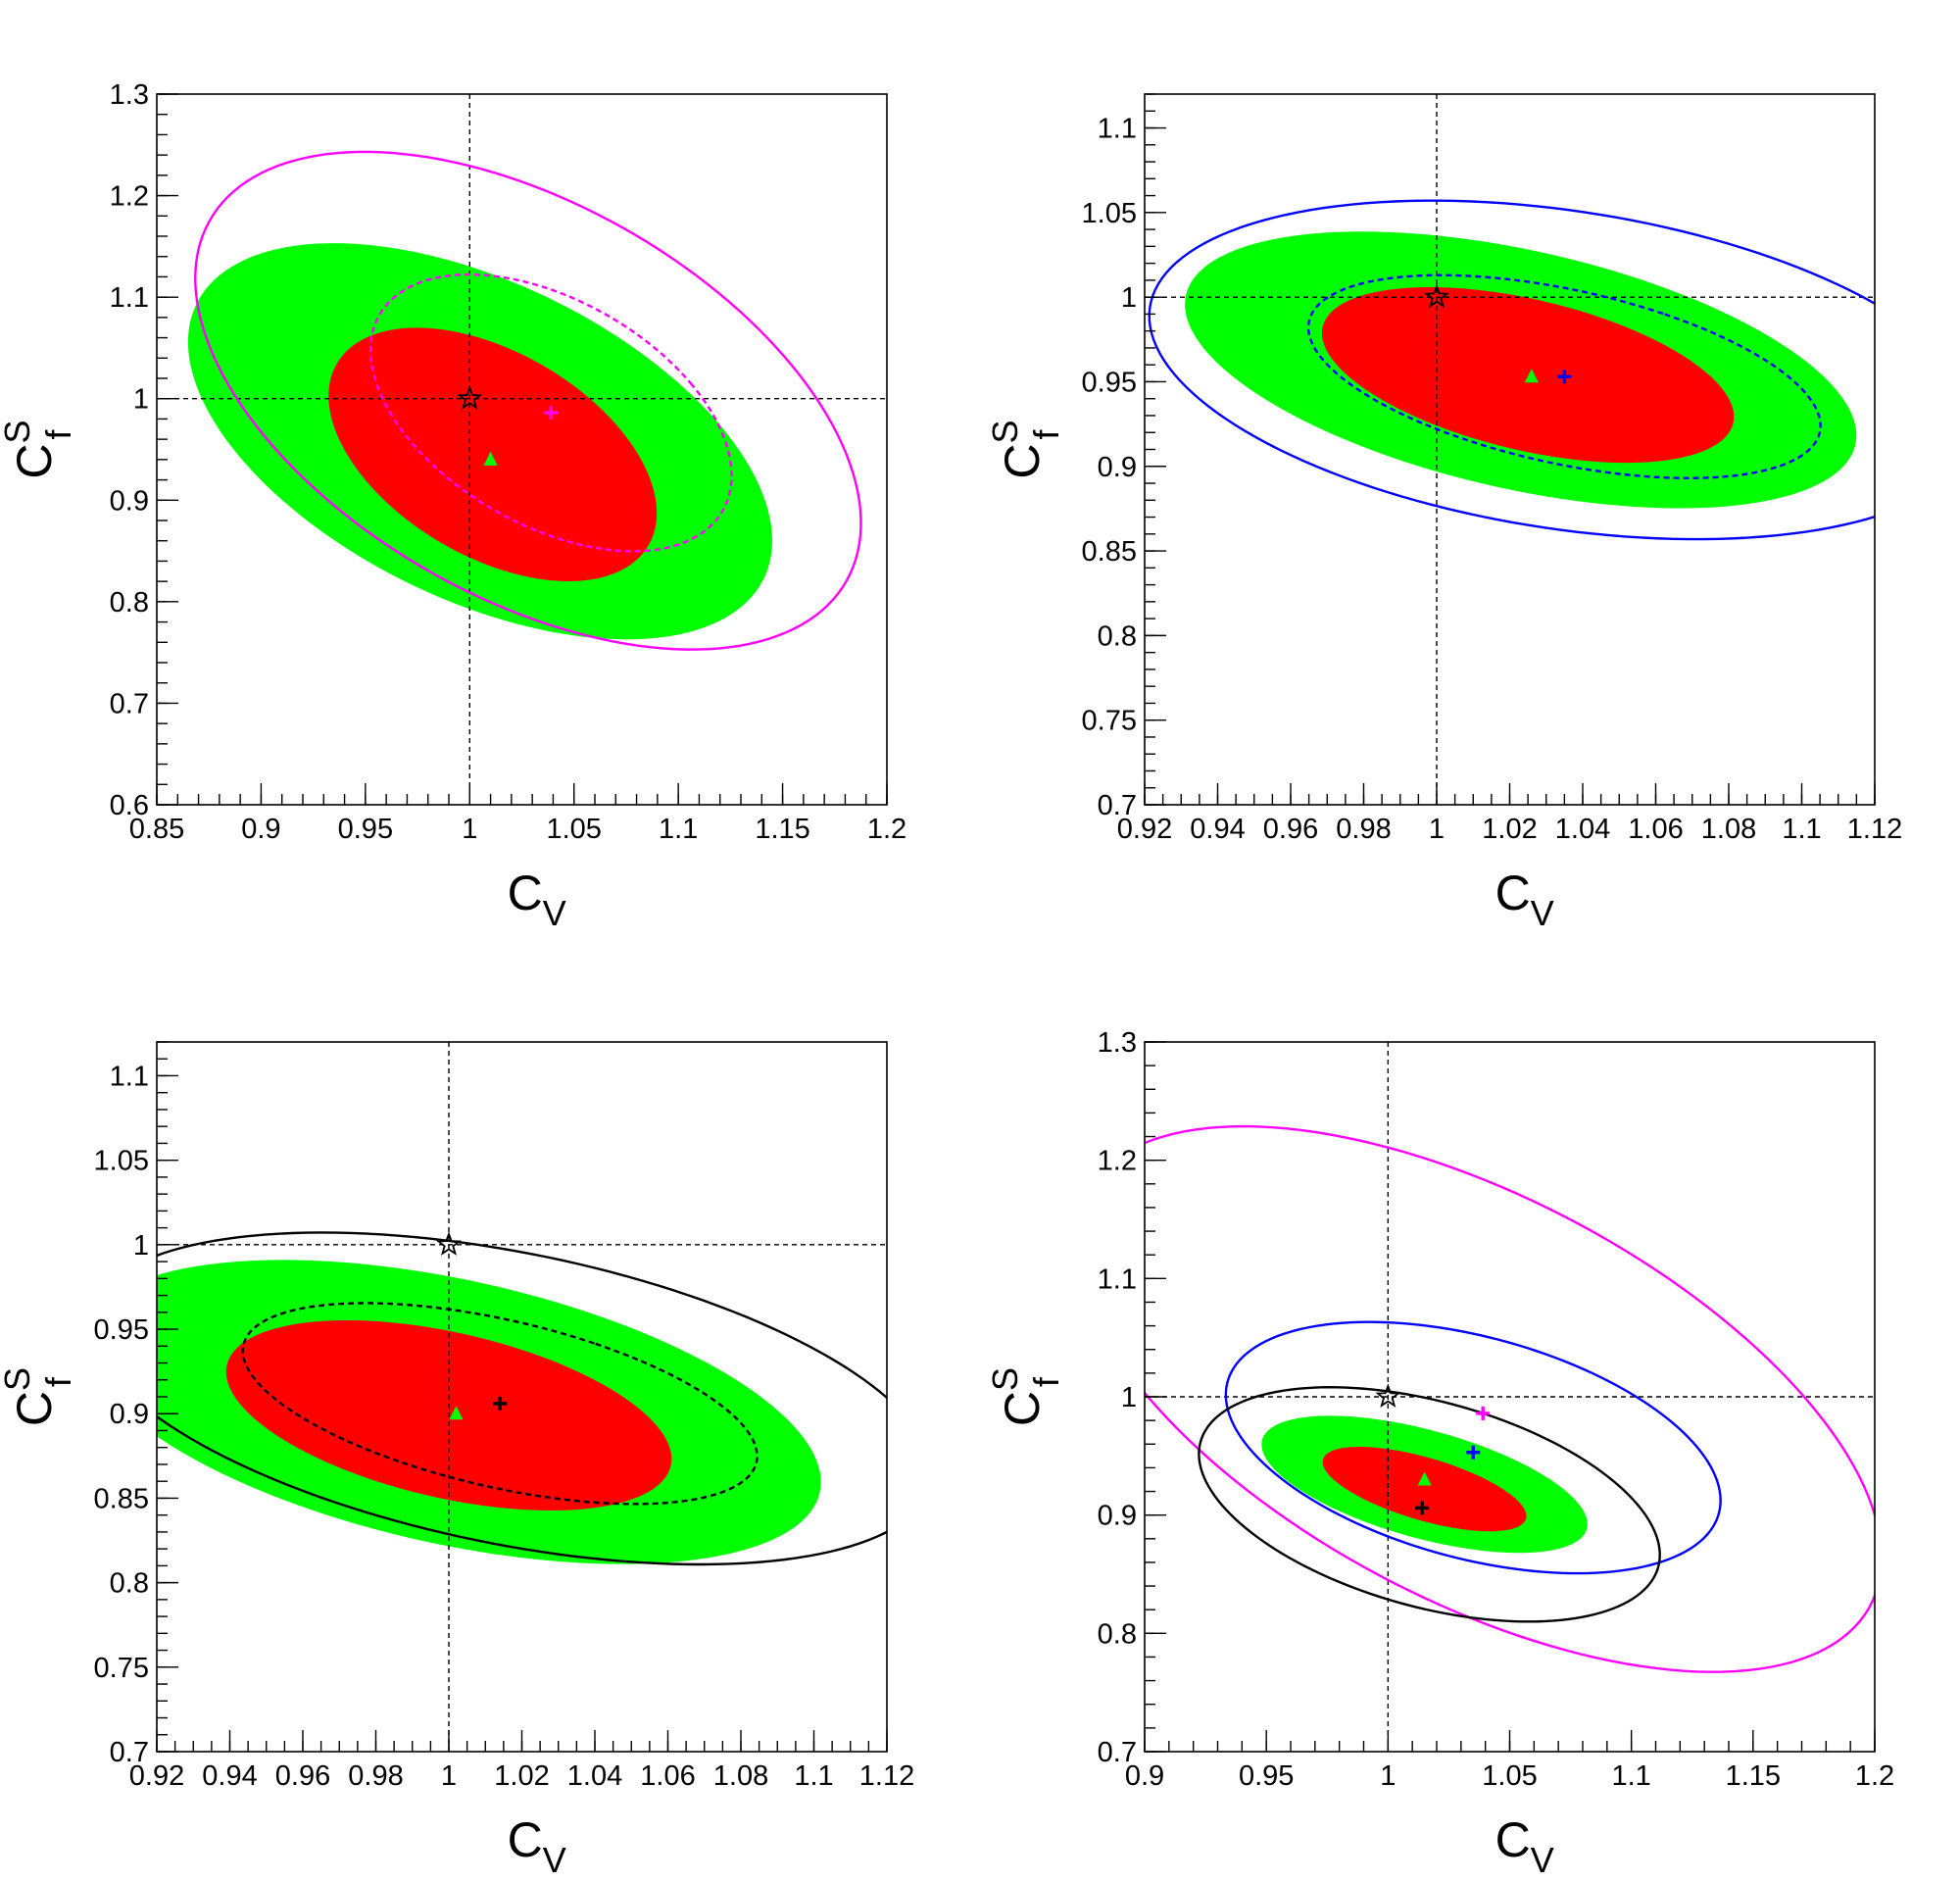  I want to click on x-tick-label: 0.92, so click(1144, 829).